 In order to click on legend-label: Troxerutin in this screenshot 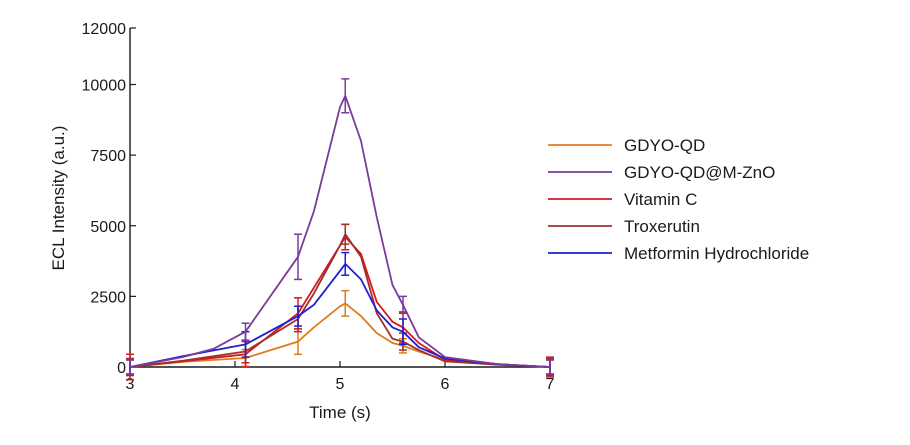, I will do `click(662, 226)`.